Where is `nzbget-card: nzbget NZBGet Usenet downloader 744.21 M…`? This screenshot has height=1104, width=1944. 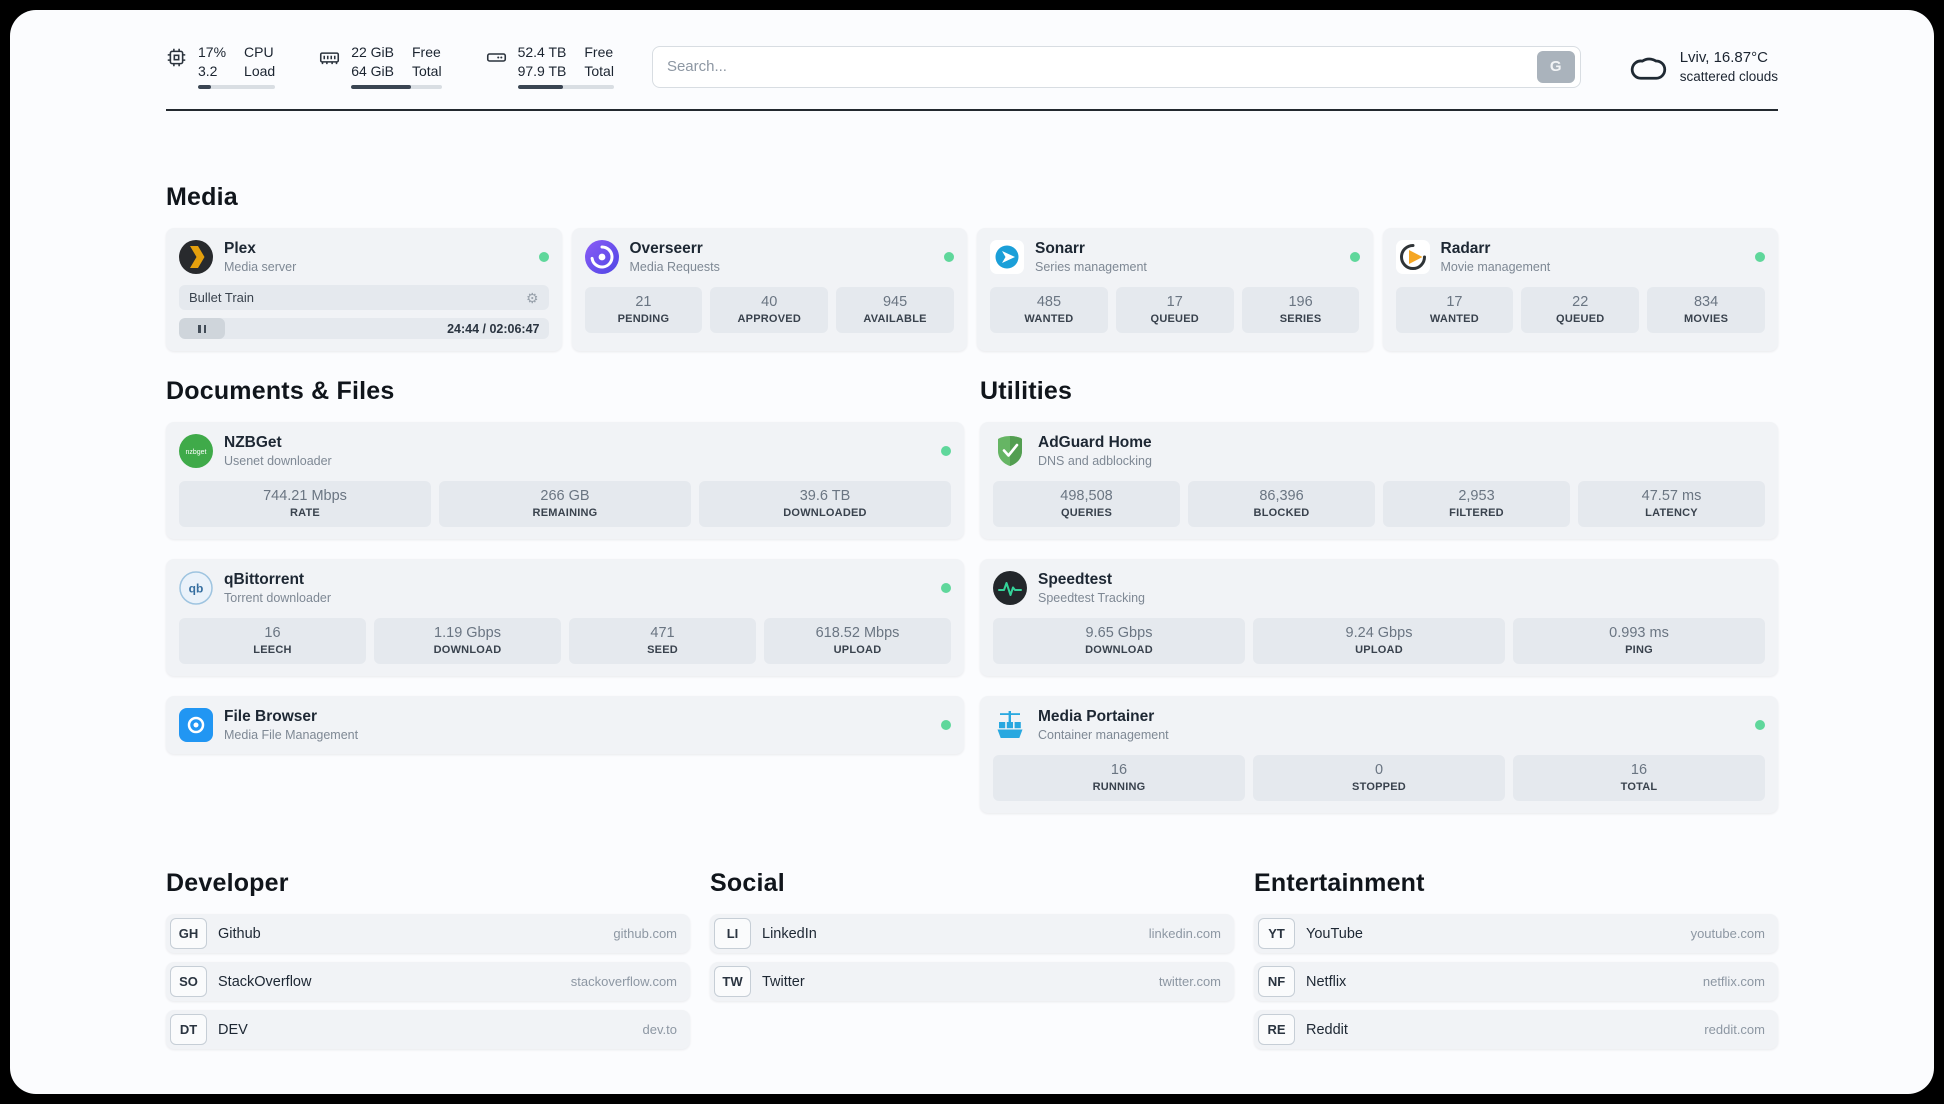
nzbget-card: nzbget NZBGet Usenet downloader 744.21 M… is located at coordinates (565, 480).